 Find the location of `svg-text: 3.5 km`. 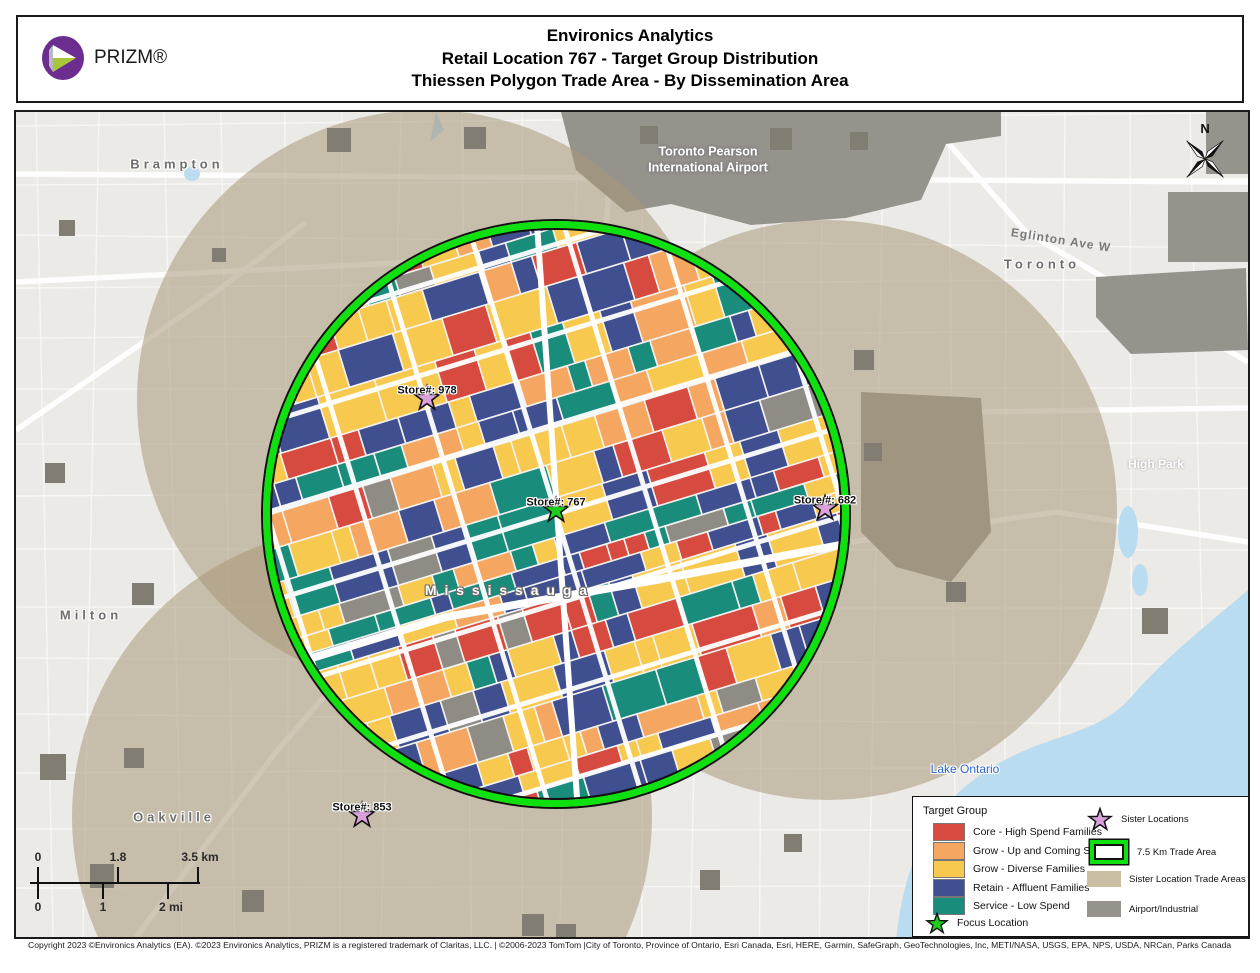

svg-text: 3.5 km is located at coordinates (199, 857).